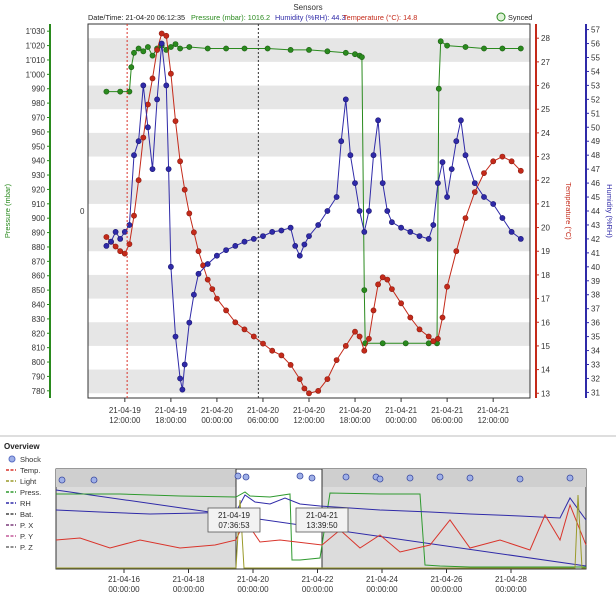 Image resolution: width=616 pixels, height=600 pixels. What do you see at coordinates (595, 337) in the screenshot?
I see `humidity-tick-label: 35` at bounding box center [595, 337].